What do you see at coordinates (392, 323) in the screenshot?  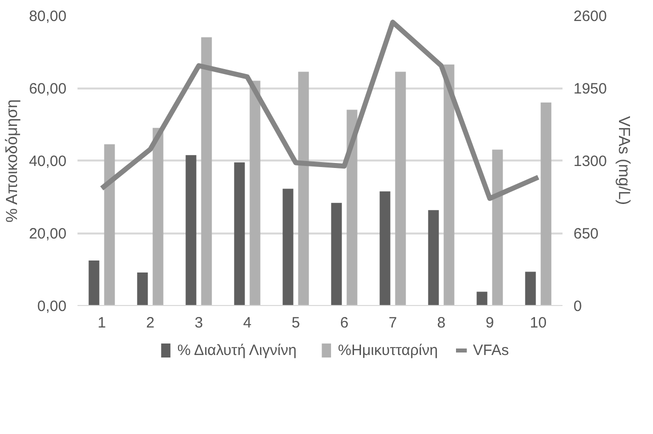 I see `x-tick-label: 7` at bounding box center [392, 323].